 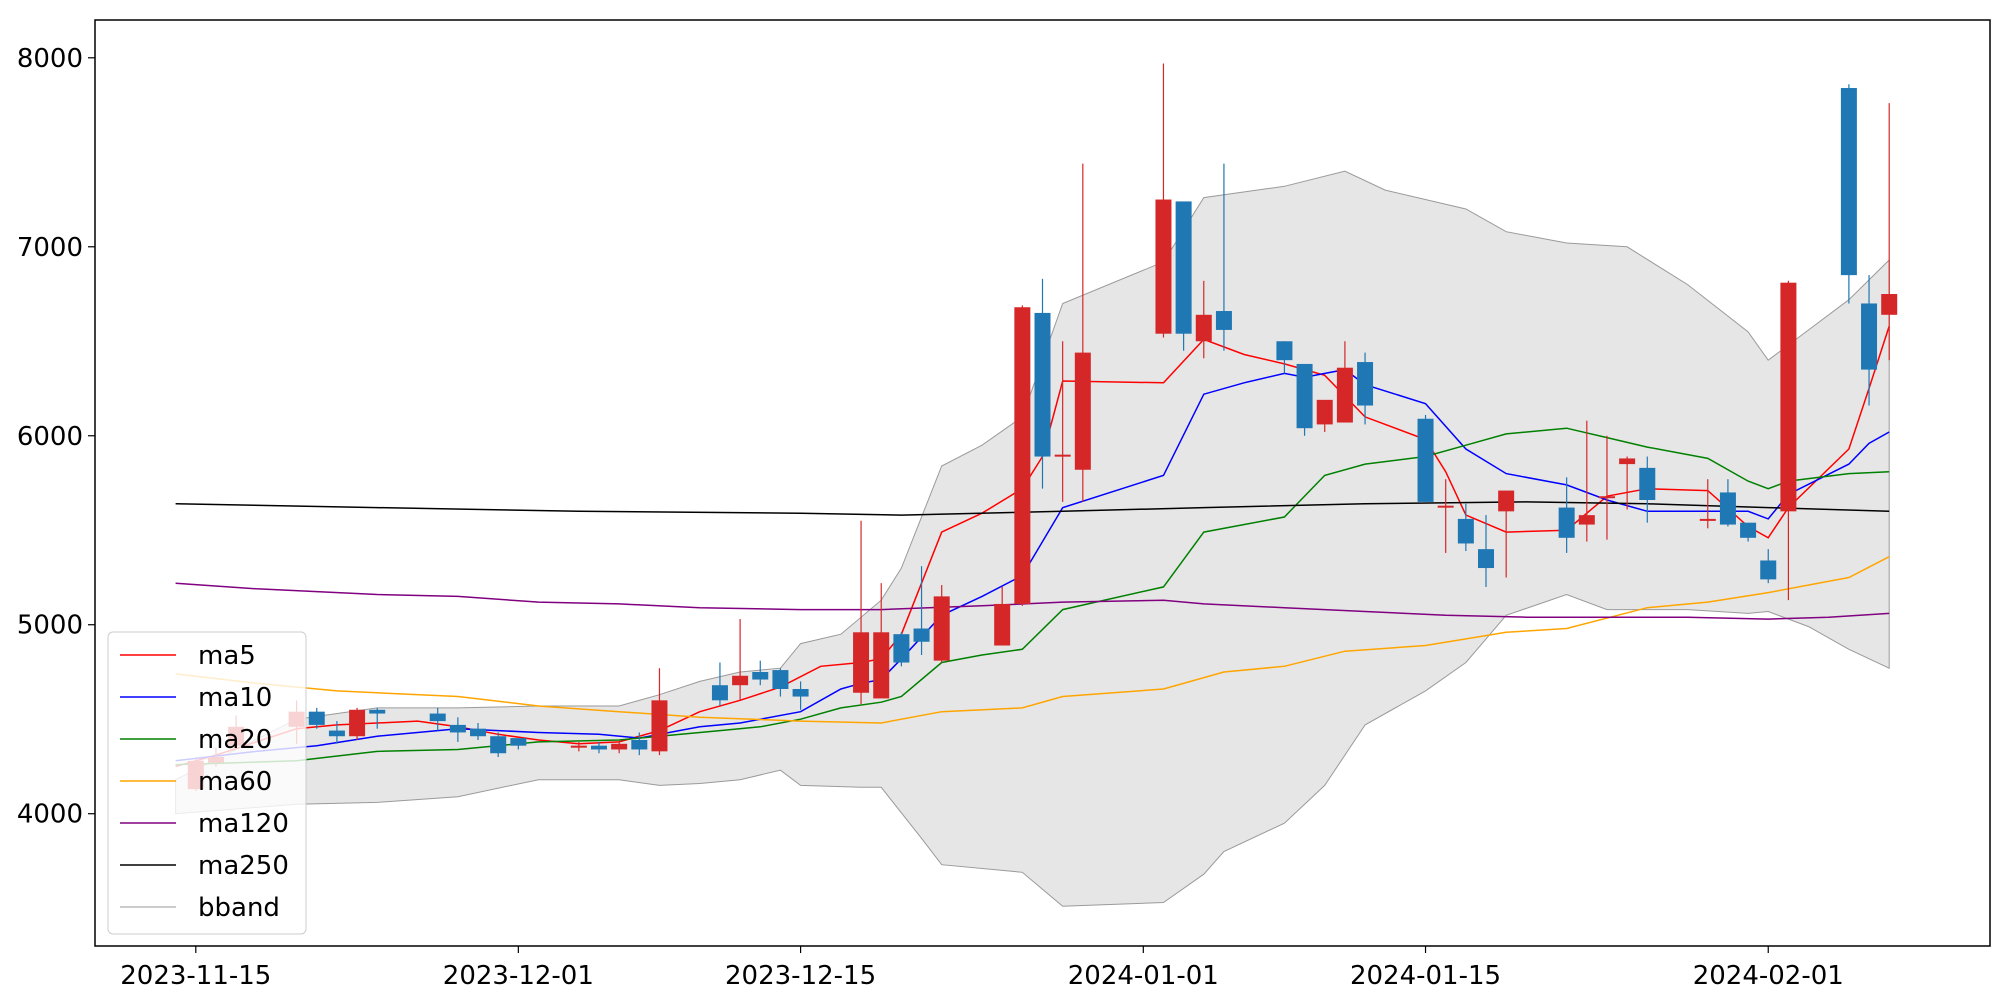 I want to click on legend-label-ma5: ma5, so click(x=227, y=656).